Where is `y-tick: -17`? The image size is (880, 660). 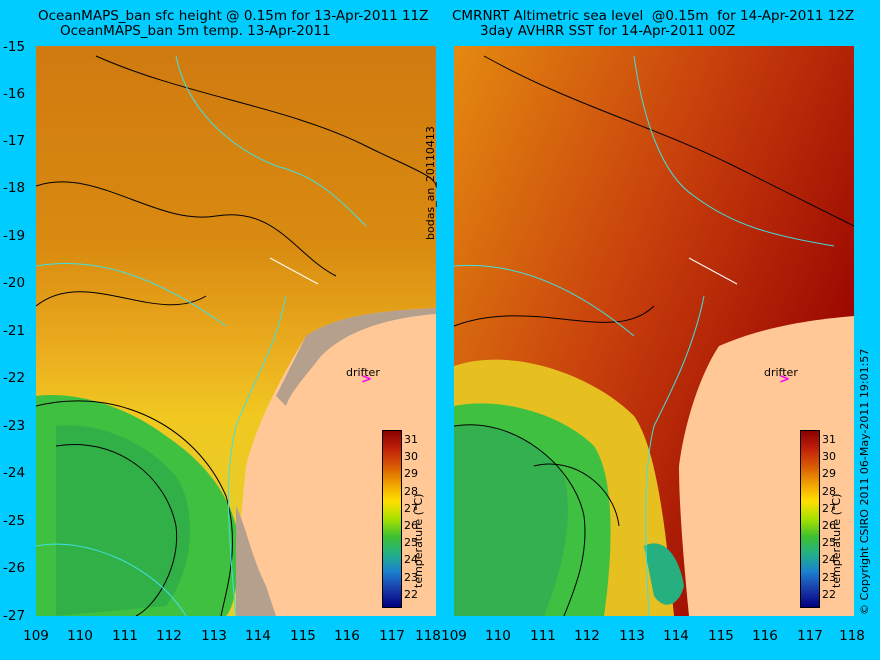 y-tick: -17 is located at coordinates (14, 141).